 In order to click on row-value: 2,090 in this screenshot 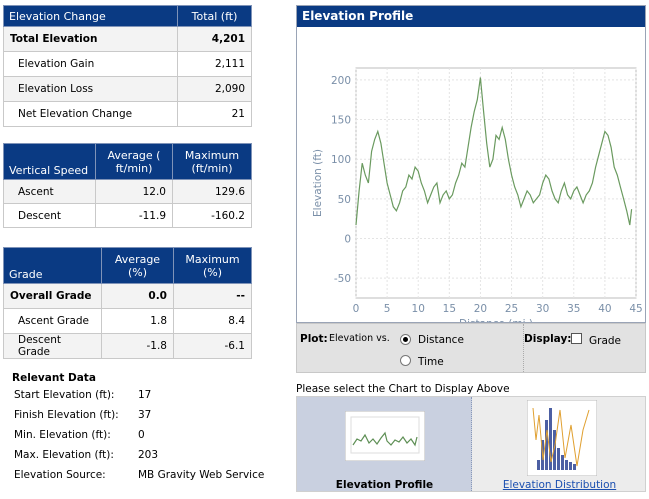, I will do `click(214, 89)`.